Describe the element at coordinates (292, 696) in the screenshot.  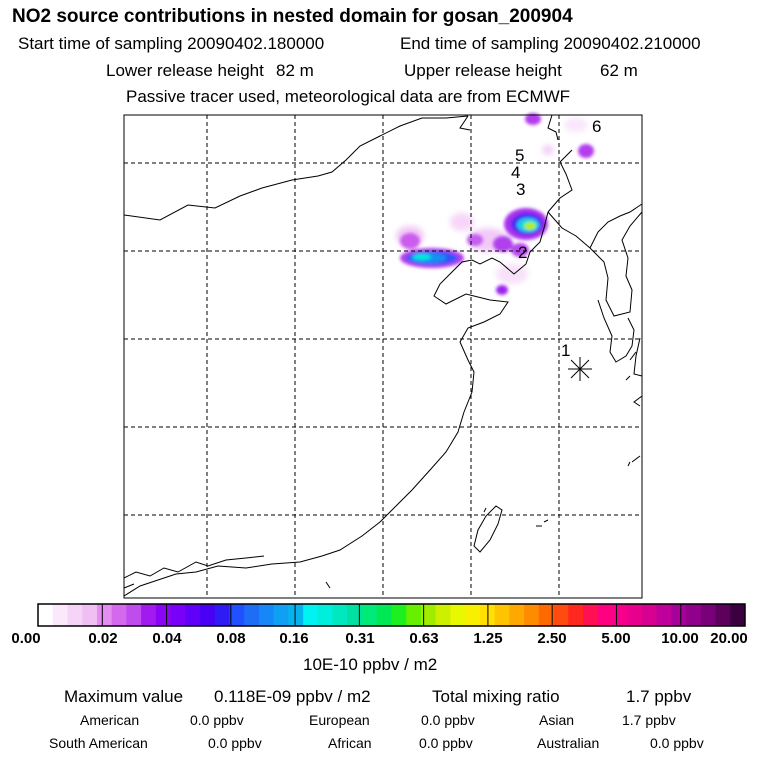
I see `max-value: 0.118E-09 ppbv / m2` at that location.